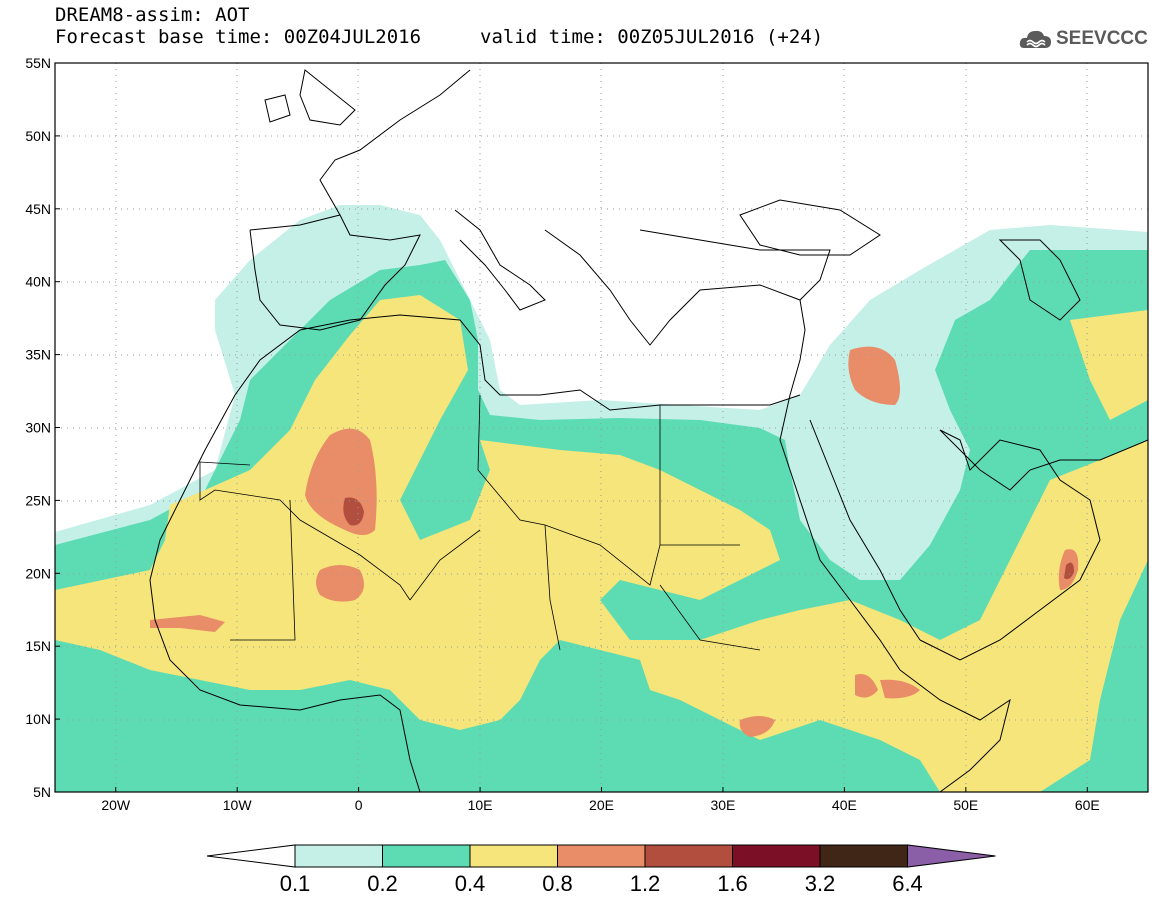  I want to click on borders, so click(480, 522).